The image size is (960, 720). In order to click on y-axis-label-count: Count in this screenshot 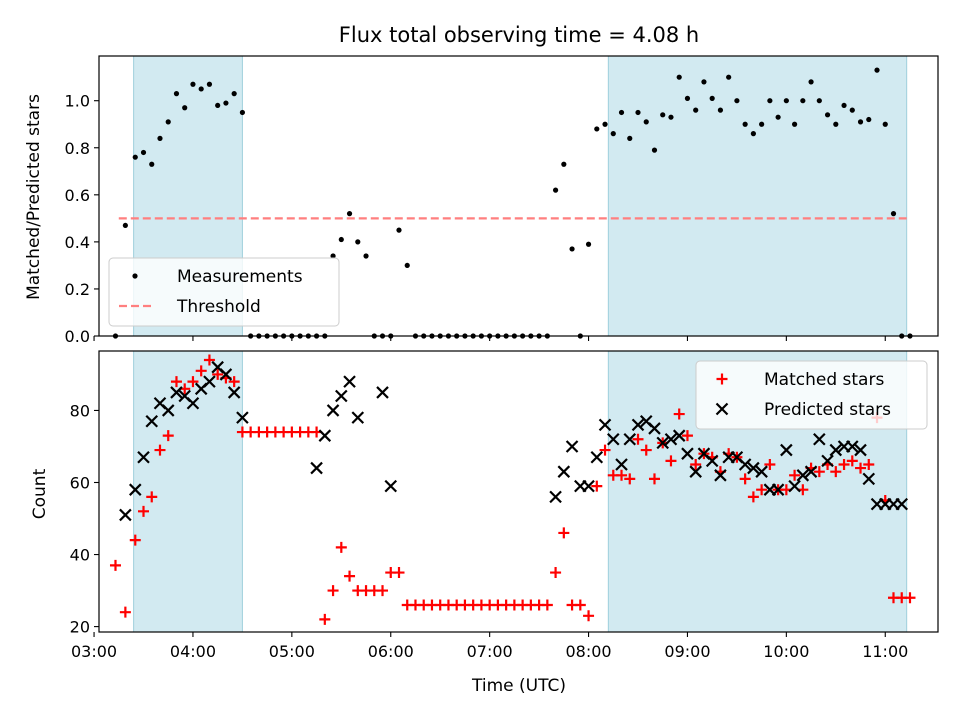, I will do `click(40, 493)`.